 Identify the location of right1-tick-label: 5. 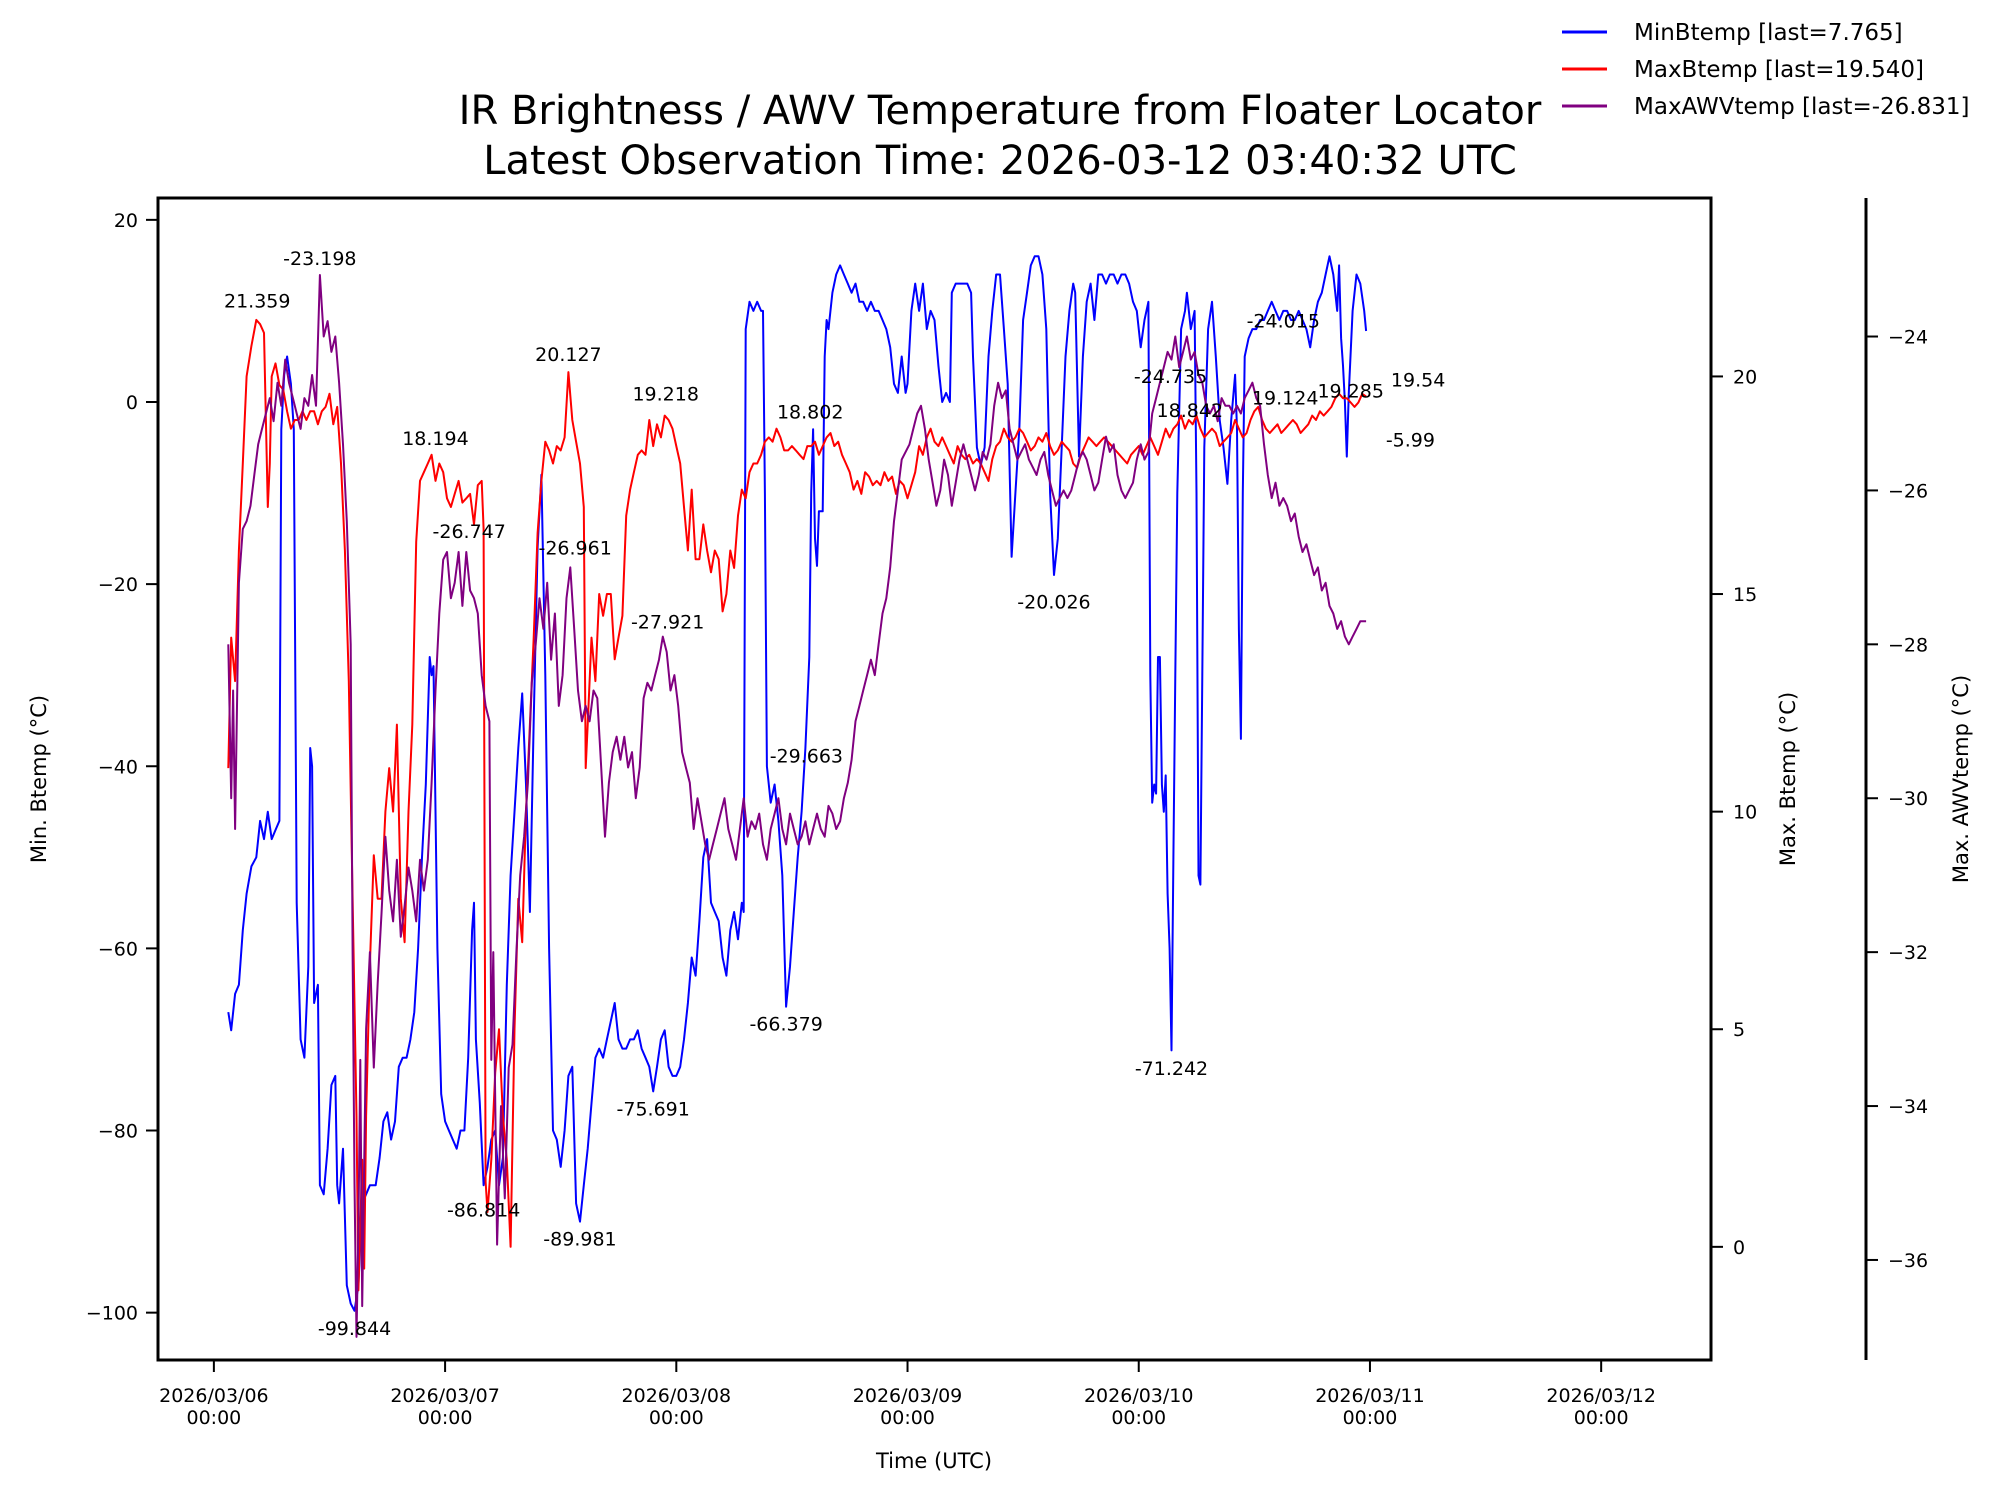
(1739, 1030).